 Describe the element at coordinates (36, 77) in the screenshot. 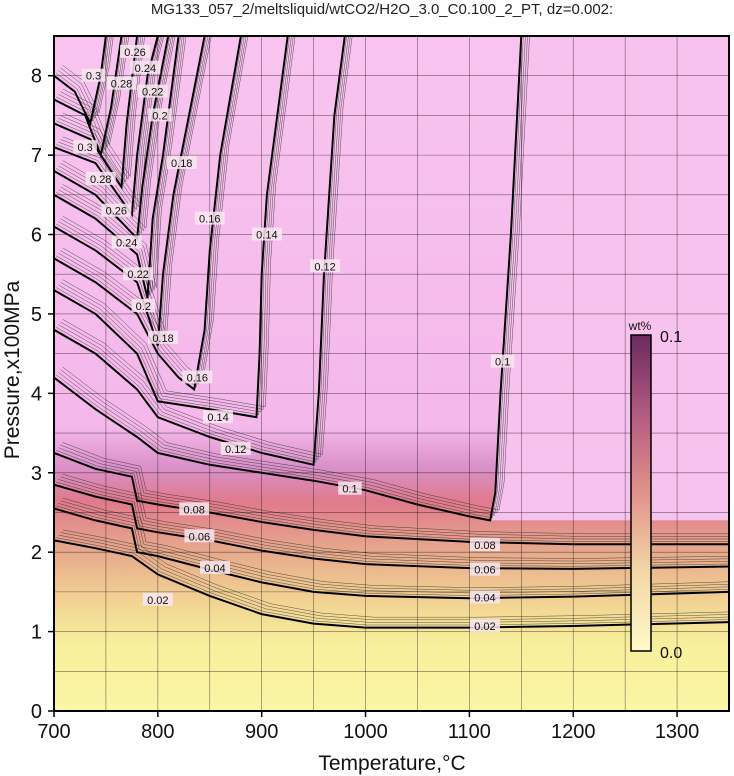

I see `y-tick-label-8: 8` at that location.